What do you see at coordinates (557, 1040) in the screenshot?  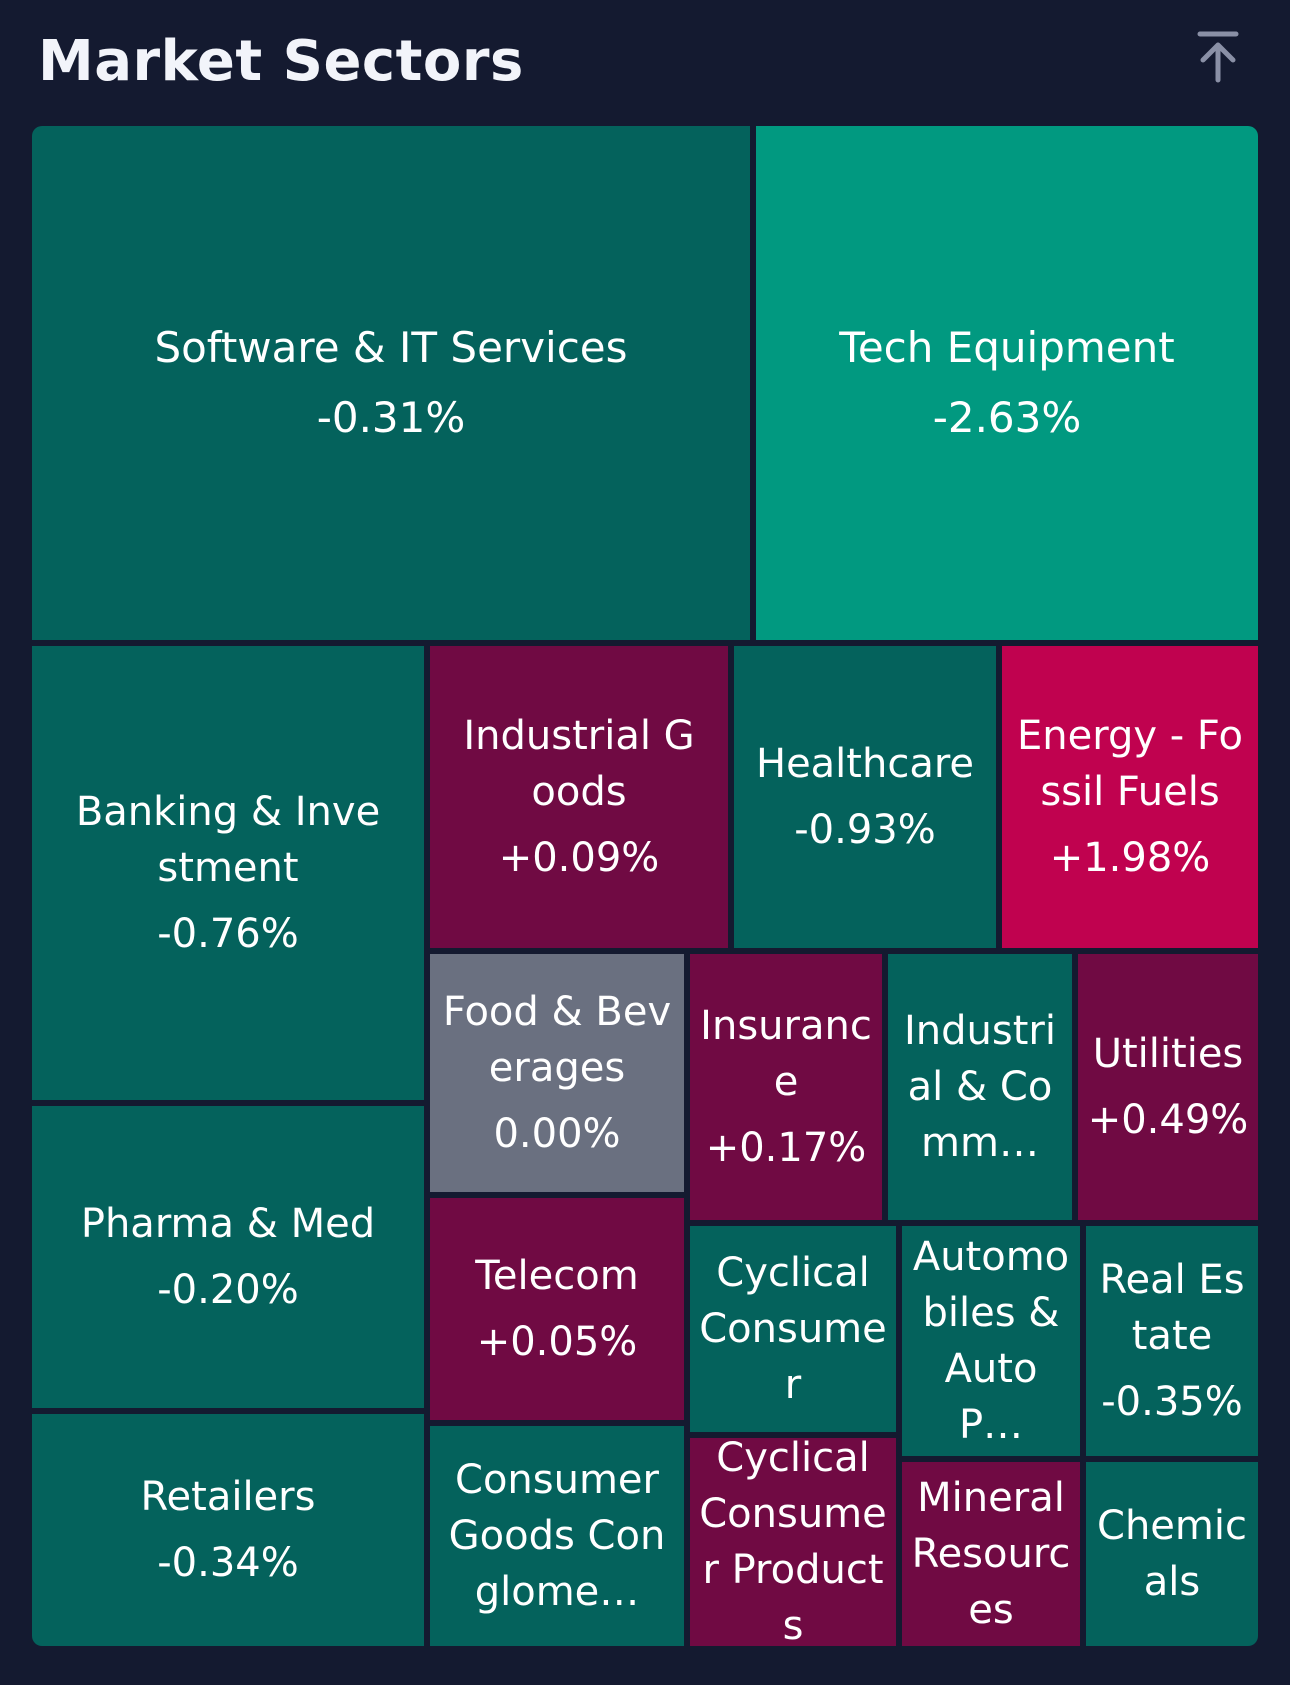 I see `sector-name: Food & Beverages` at bounding box center [557, 1040].